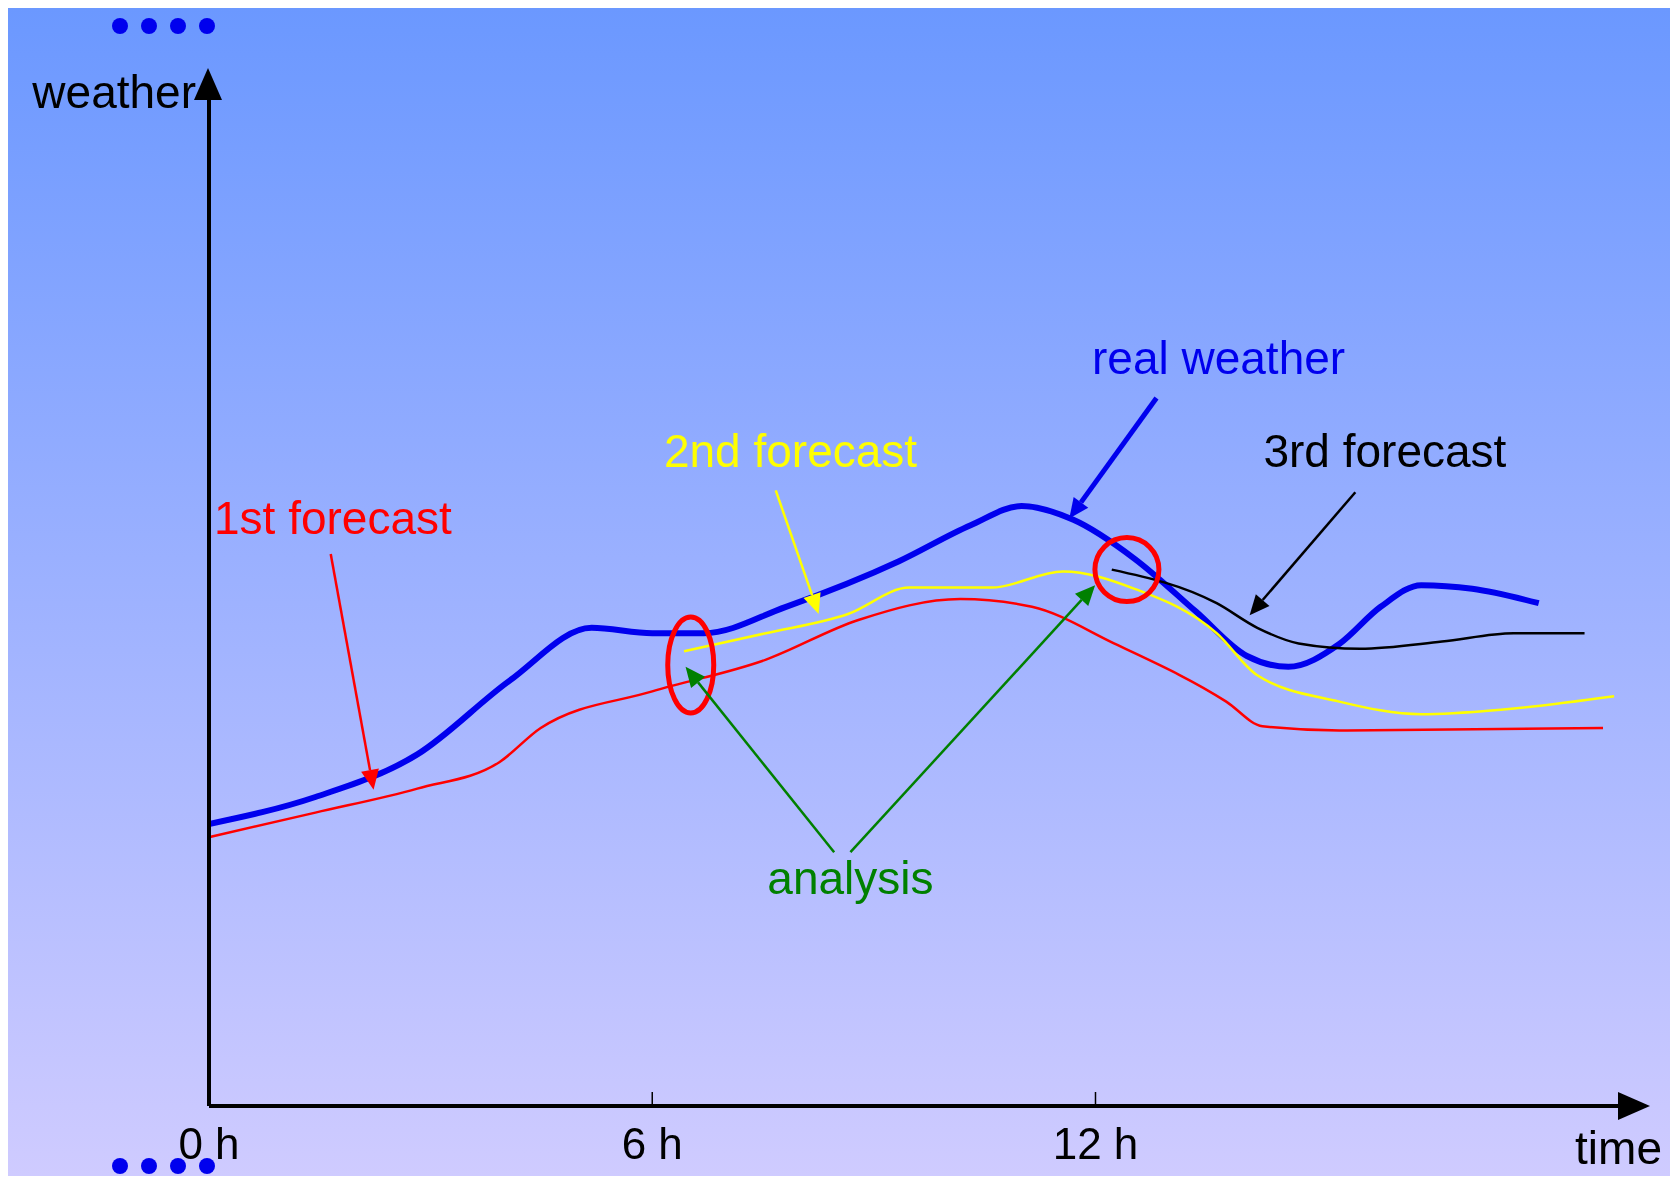 Image resolution: width=1678 pixels, height=1184 pixels. What do you see at coordinates (333, 517) in the screenshot?
I see `text: 1st forecast` at bounding box center [333, 517].